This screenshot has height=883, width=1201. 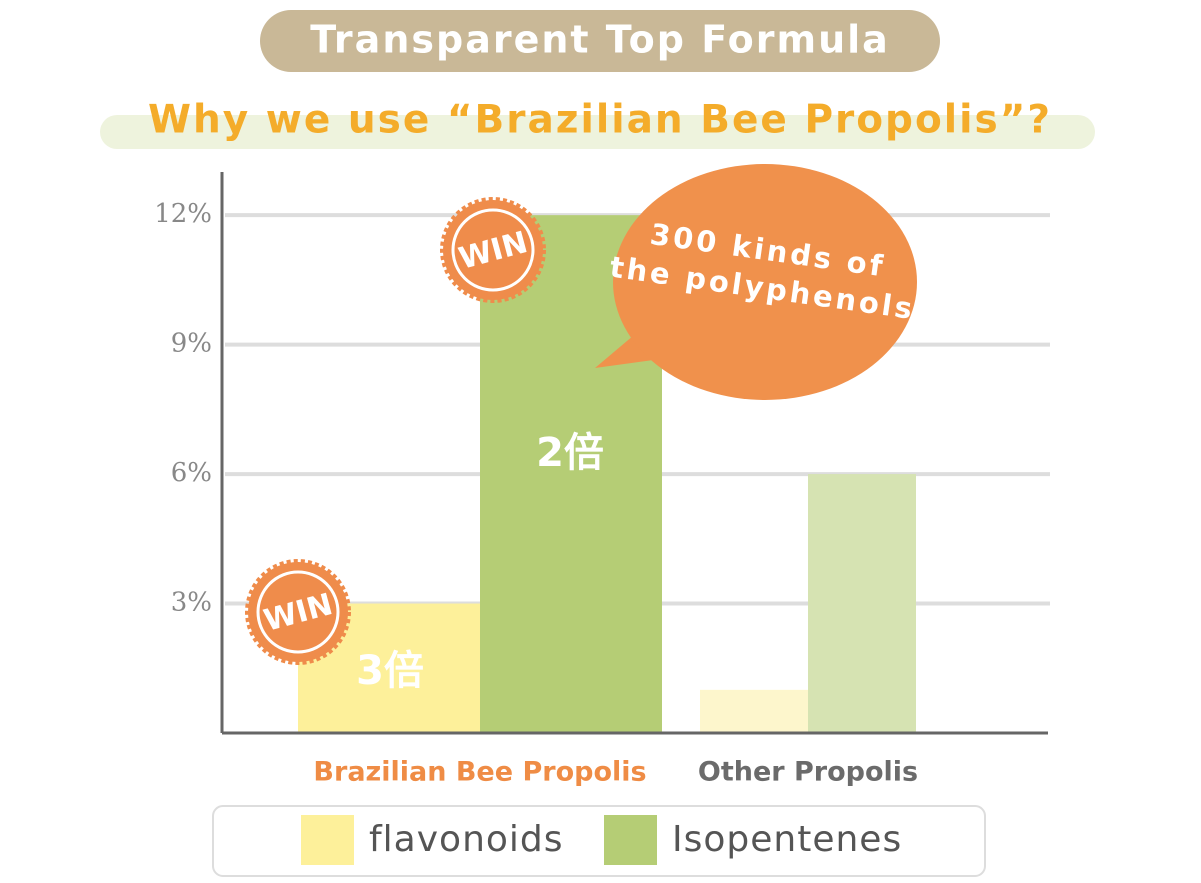 I want to click on chart-title: Transparent Top Formula, so click(x=600, y=40).